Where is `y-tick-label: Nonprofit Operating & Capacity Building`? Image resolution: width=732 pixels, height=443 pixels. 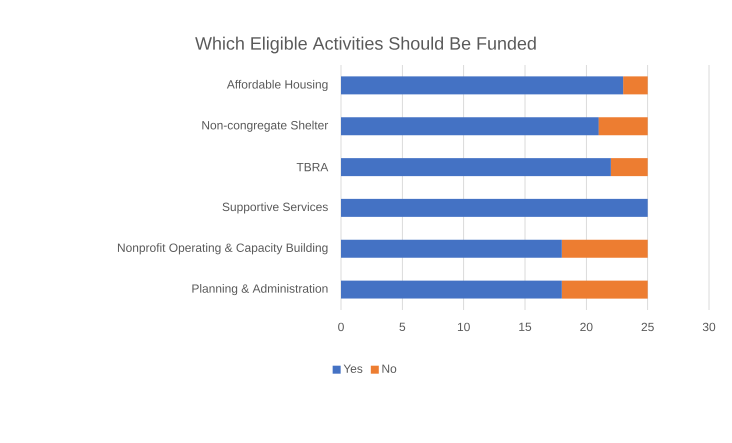
y-tick-label: Nonprofit Operating & Capacity Building is located at coordinates (223, 248).